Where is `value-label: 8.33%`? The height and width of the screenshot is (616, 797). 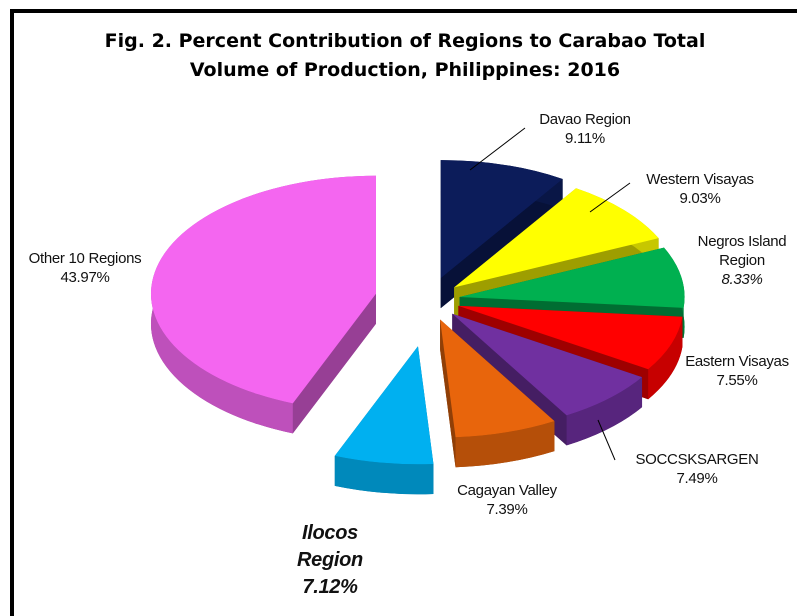
value-label: 8.33% is located at coordinates (742, 279).